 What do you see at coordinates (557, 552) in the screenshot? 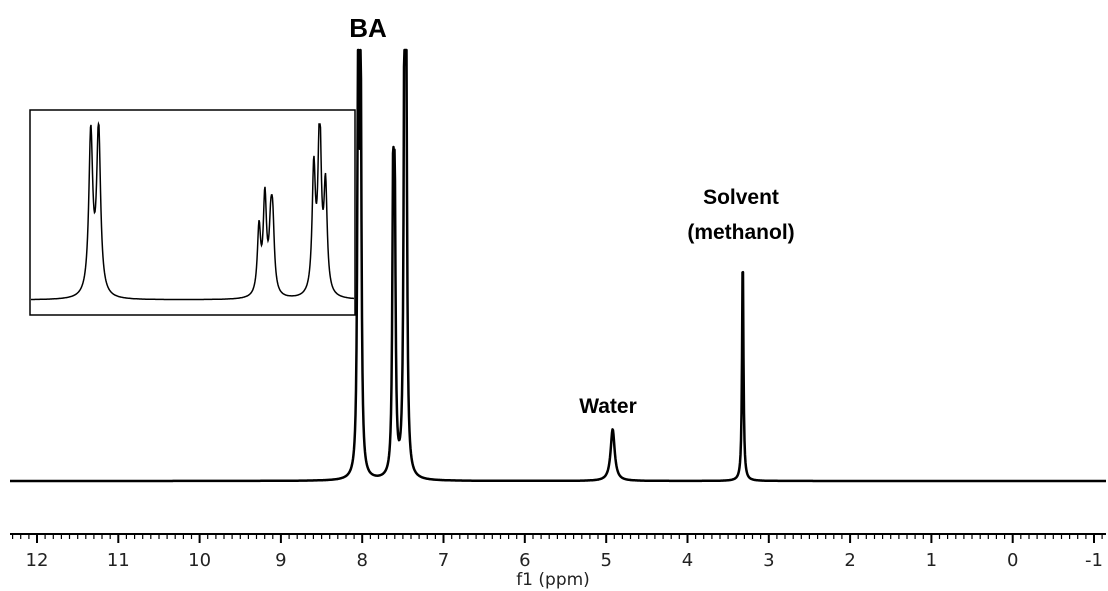
I see `x-axis-ticks: 12 11 10 9 8 7 6 5 4 3 2 1 0 -1` at bounding box center [557, 552].